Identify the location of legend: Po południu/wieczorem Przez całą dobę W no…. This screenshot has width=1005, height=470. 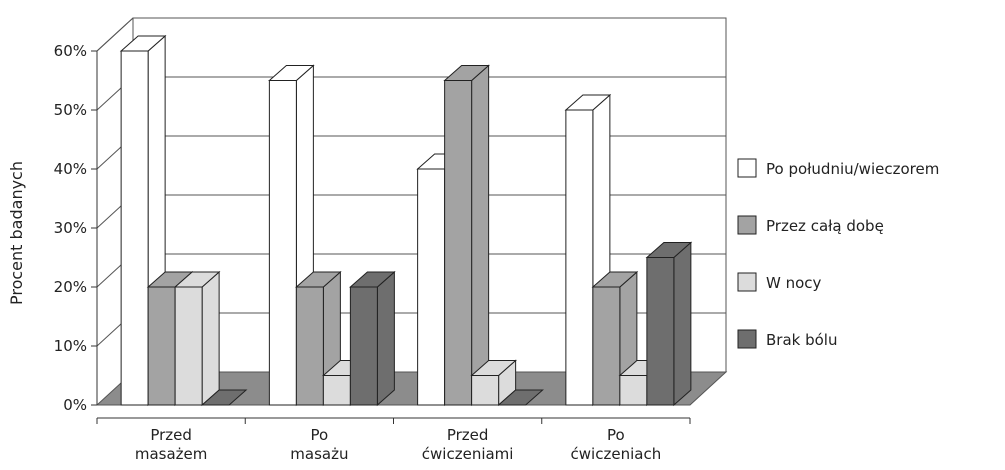
(838, 253).